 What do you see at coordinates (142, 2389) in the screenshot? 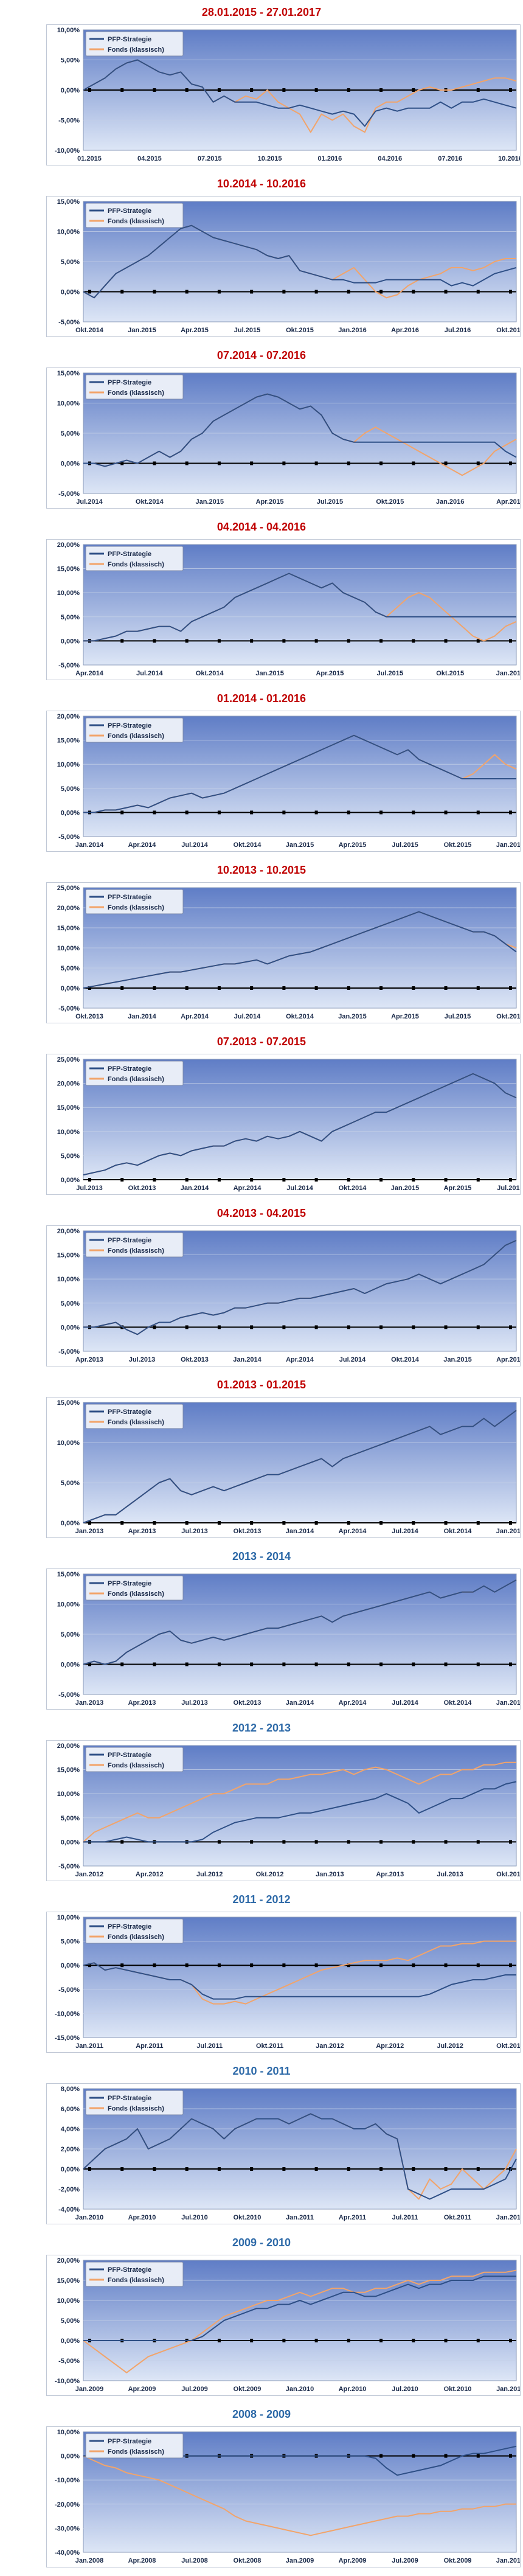
I see `x-tick-label: Apr.2009` at bounding box center [142, 2389].